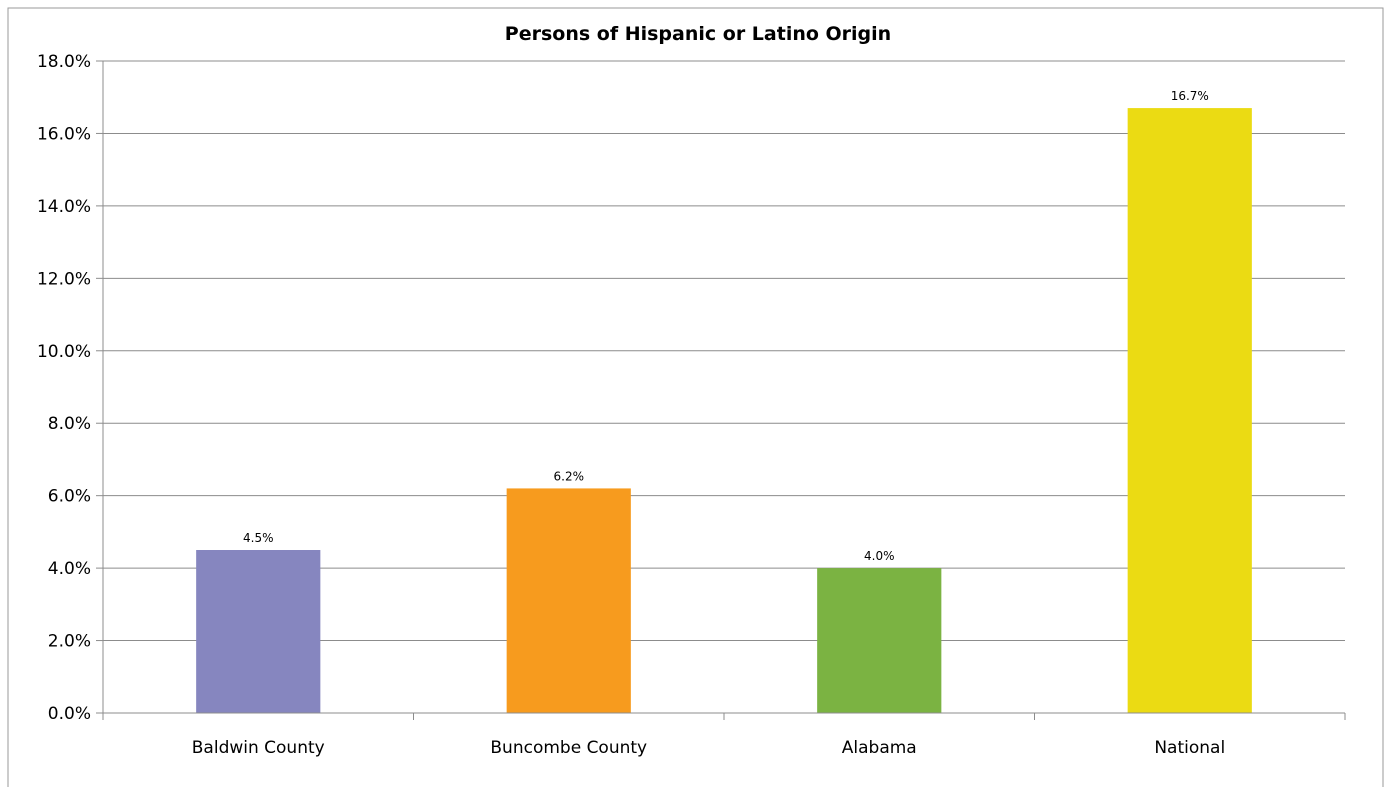 The image size is (1391, 787). Describe the element at coordinates (64, 279) in the screenshot. I see `y-tick-label: 12.0%` at that location.